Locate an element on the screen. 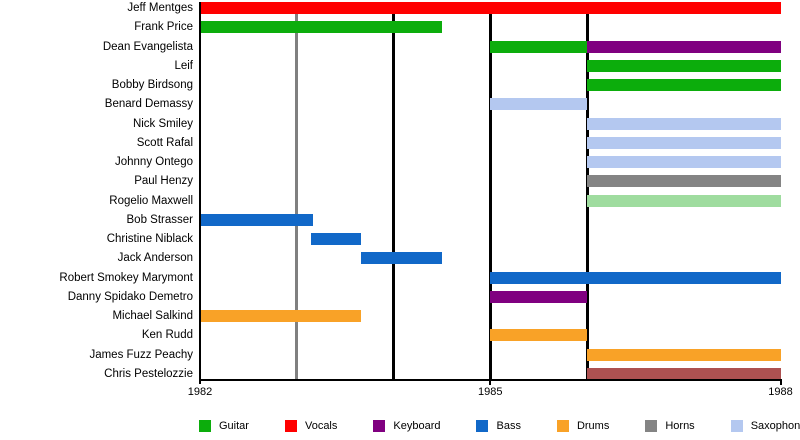  member-label: Leif is located at coordinates (183, 65).